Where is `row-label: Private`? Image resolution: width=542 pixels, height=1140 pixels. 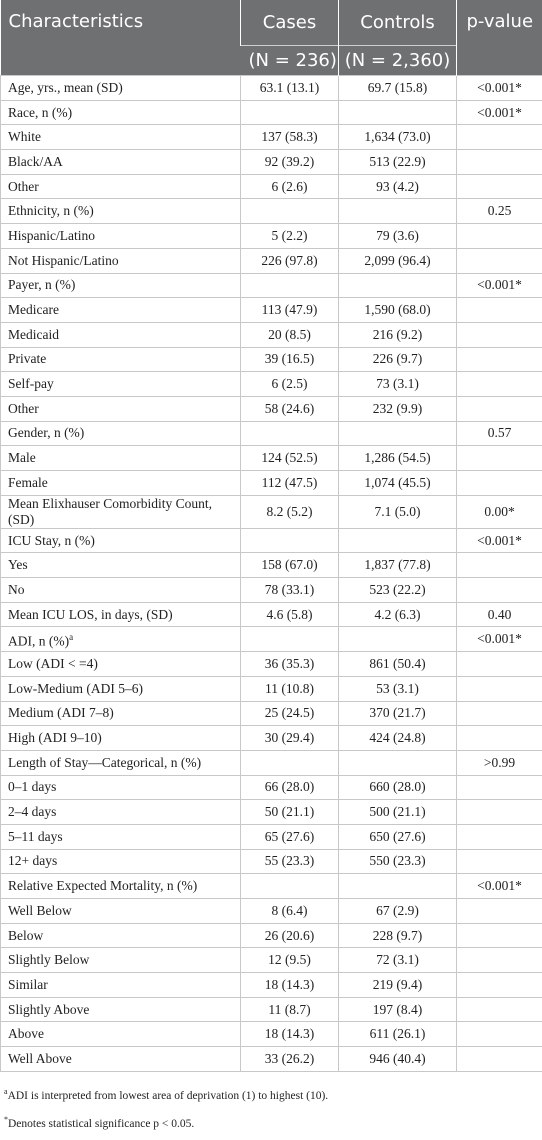 row-label: Private is located at coordinates (120, 359).